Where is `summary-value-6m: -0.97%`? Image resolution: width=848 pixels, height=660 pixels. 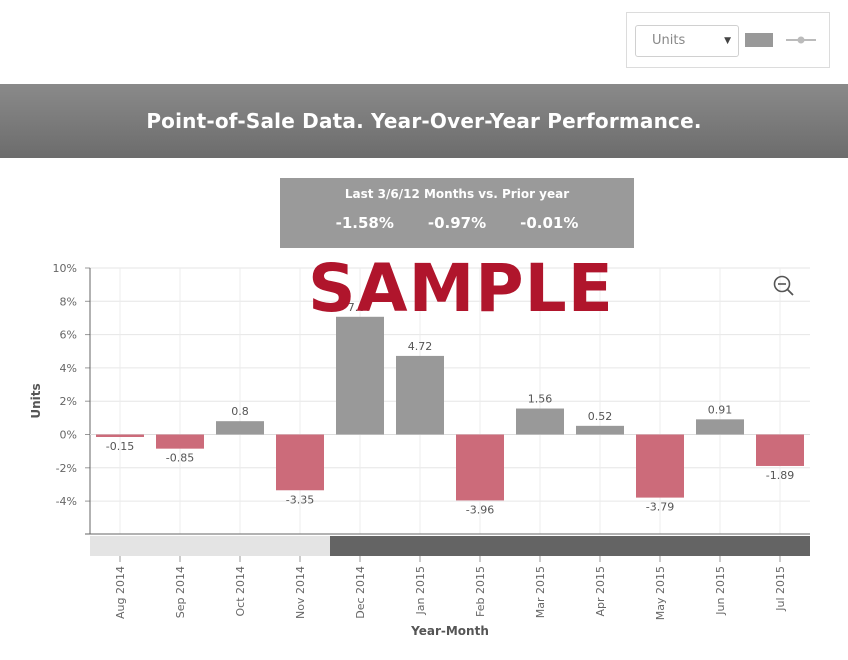
summary-value-6m: -0.97% is located at coordinates (457, 223).